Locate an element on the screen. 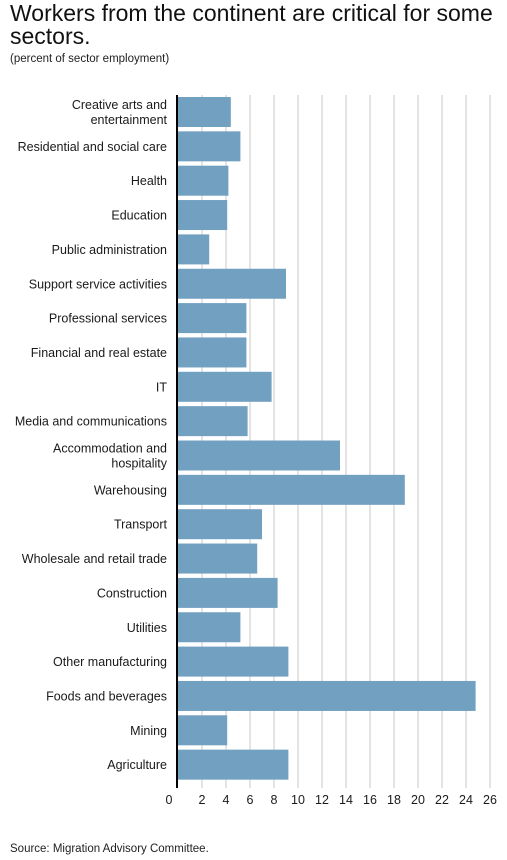 This screenshot has width=507, height=860. chart-subtitle: (percent of sector employment) is located at coordinates (90, 59).